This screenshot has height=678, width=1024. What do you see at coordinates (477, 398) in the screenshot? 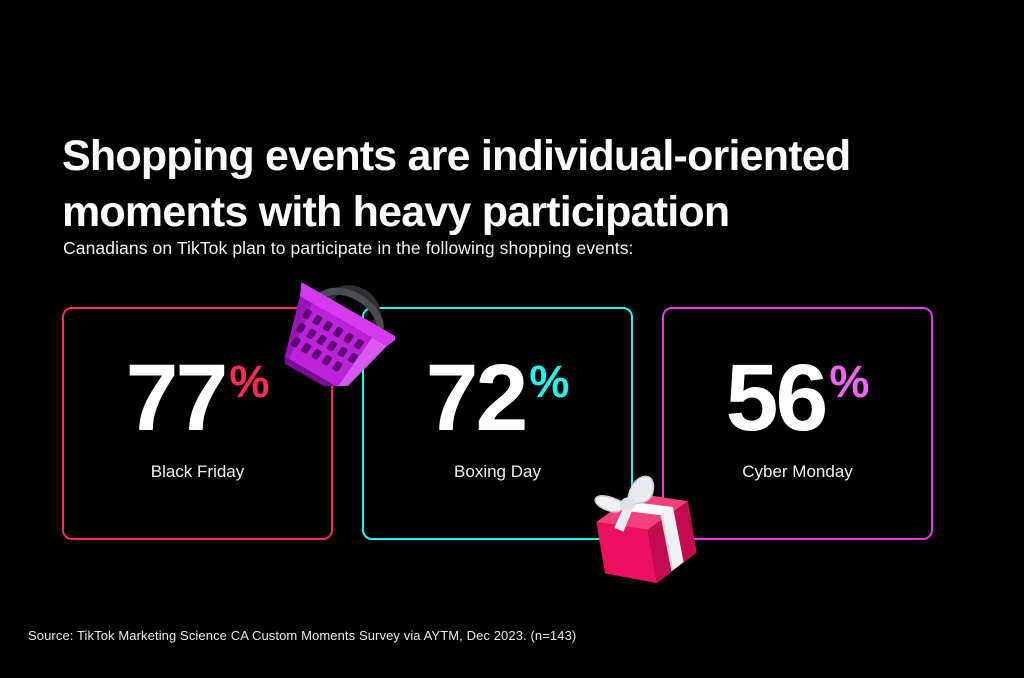
I see `stat-number: 72` at bounding box center [477, 398].